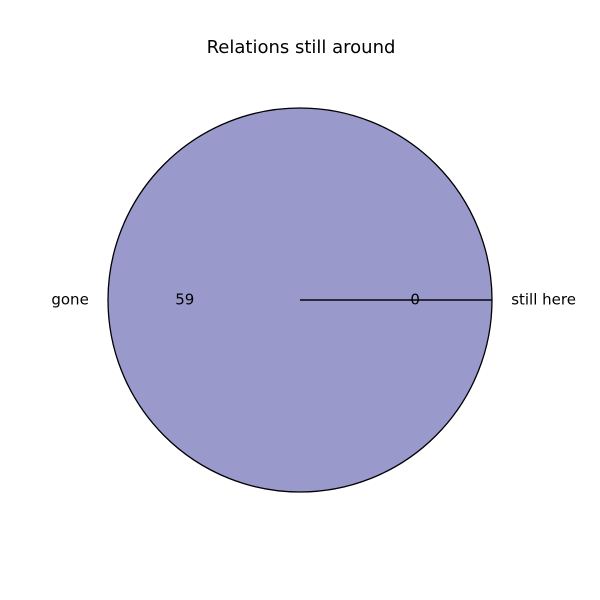 The width and height of the screenshot is (600, 600). Describe the element at coordinates (69, 300) in the screenshot. I see `slice-label-gone: gone` at that location.